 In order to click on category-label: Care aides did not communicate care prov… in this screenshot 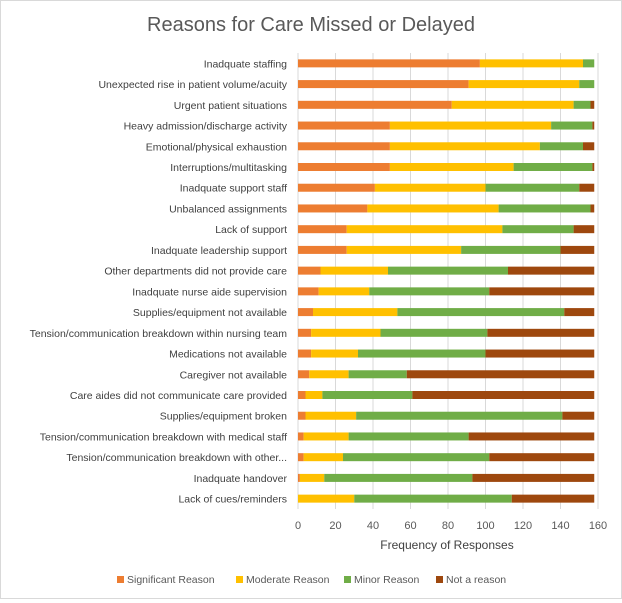, I will do `click(178, 396)`.